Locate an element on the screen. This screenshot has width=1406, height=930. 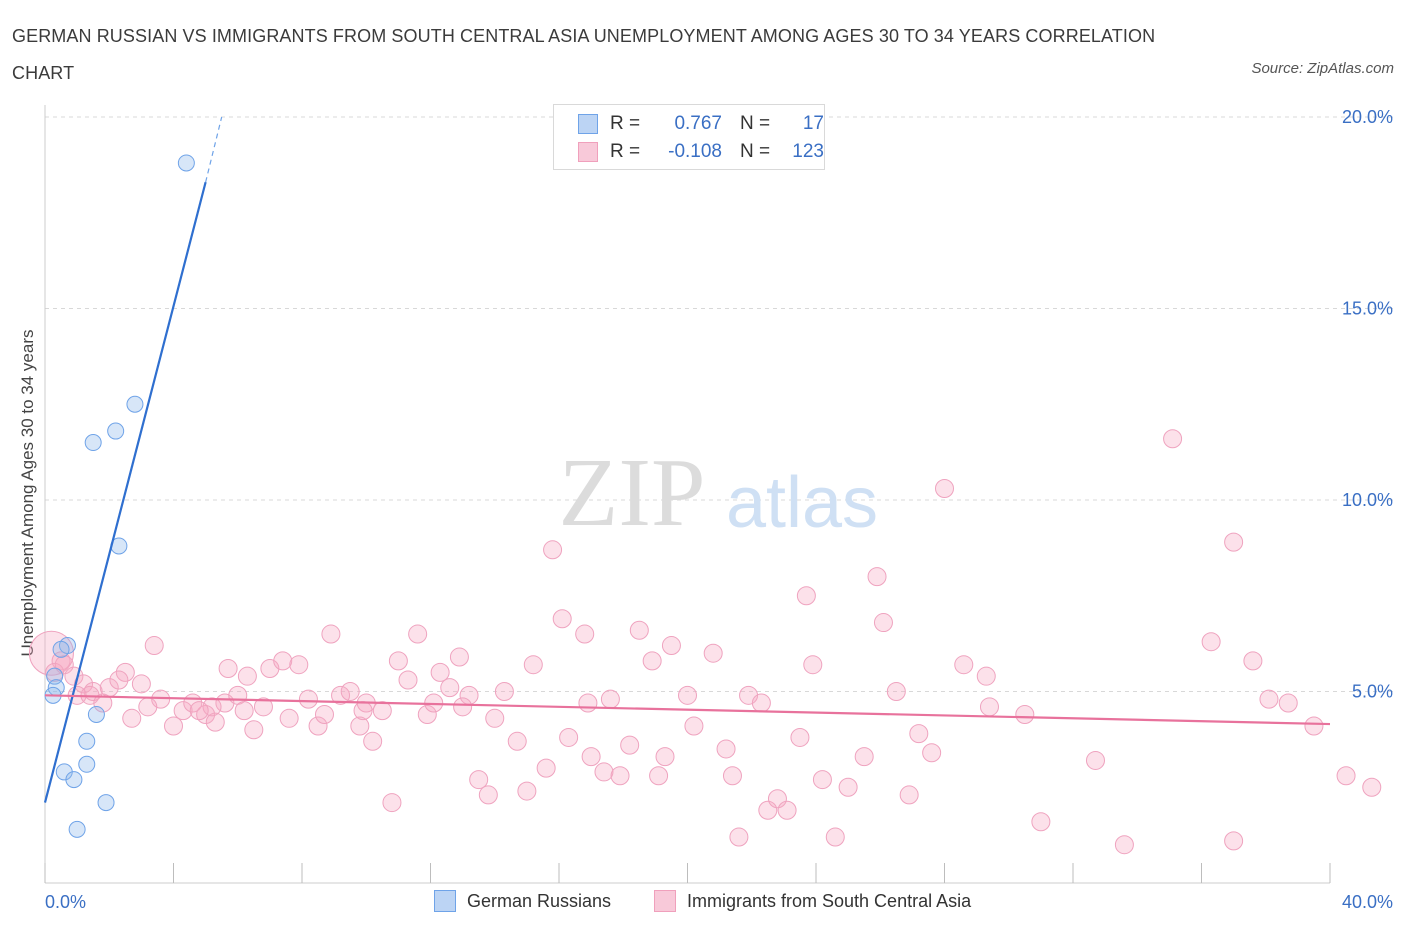
legend-n-label: N = is located at coordinates (755, 123).